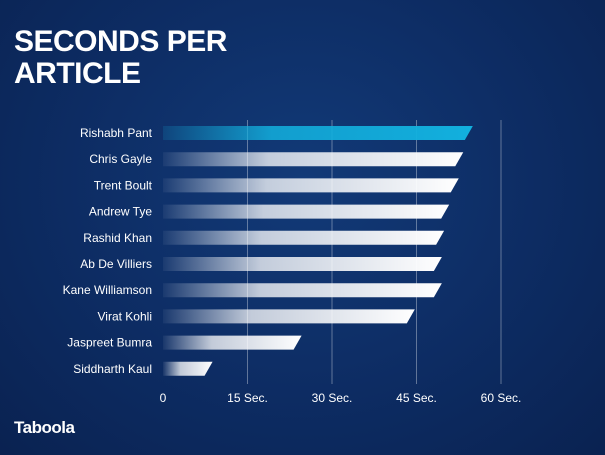 Image resolution: width=605 pixels, height=455 pixels. What do you see at coordinates (109, 343) in the screenshot?
I see `category-label: Jaspreet Bumra` at bounding box center [109, 343].